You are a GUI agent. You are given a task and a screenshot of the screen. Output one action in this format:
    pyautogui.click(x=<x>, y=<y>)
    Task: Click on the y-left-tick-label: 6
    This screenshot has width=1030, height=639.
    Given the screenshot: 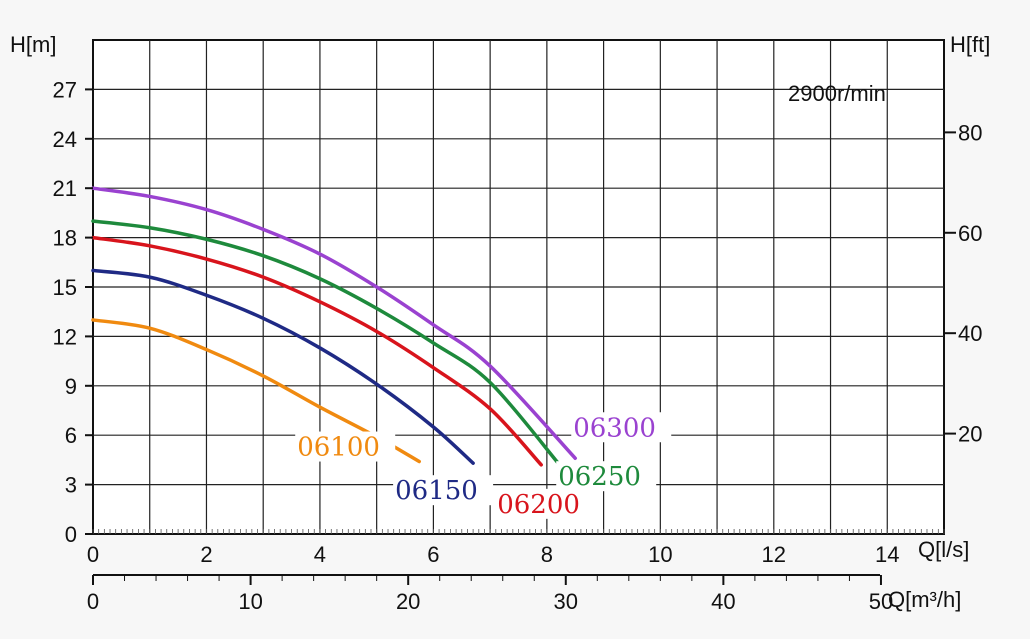 What is the action you would take?
    pyautogui.click(x=71, y=435)
    